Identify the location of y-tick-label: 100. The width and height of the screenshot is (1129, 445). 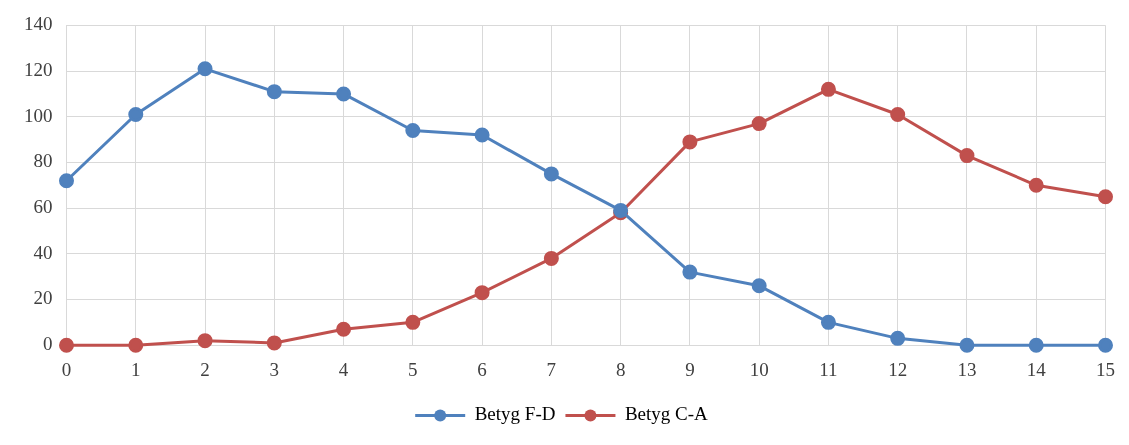
(38, 115).